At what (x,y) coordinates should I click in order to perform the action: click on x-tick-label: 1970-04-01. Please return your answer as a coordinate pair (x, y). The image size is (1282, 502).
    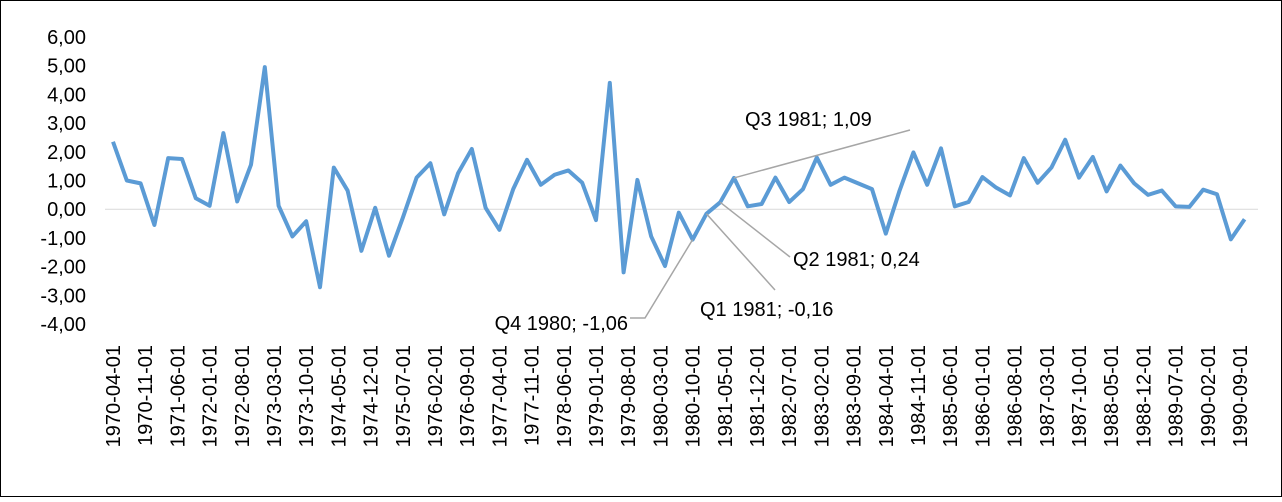
    Looking at the image, I should click on (114, 396).